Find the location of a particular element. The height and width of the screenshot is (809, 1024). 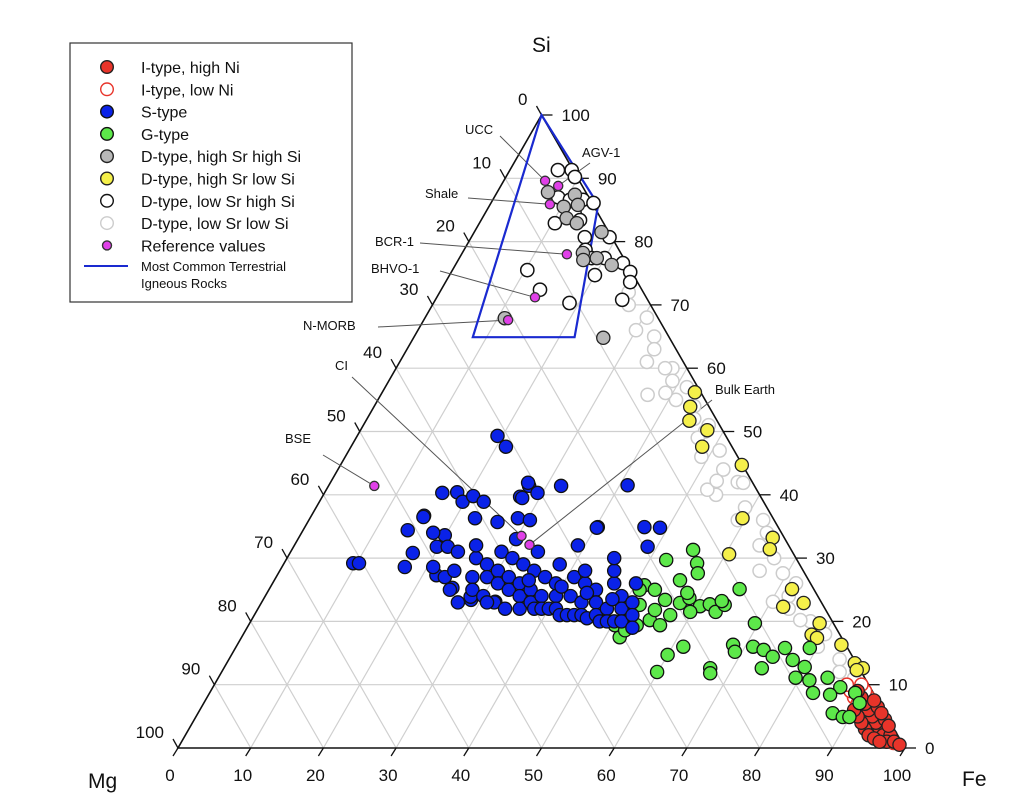

legend-box is located at coordinates (211, 172).